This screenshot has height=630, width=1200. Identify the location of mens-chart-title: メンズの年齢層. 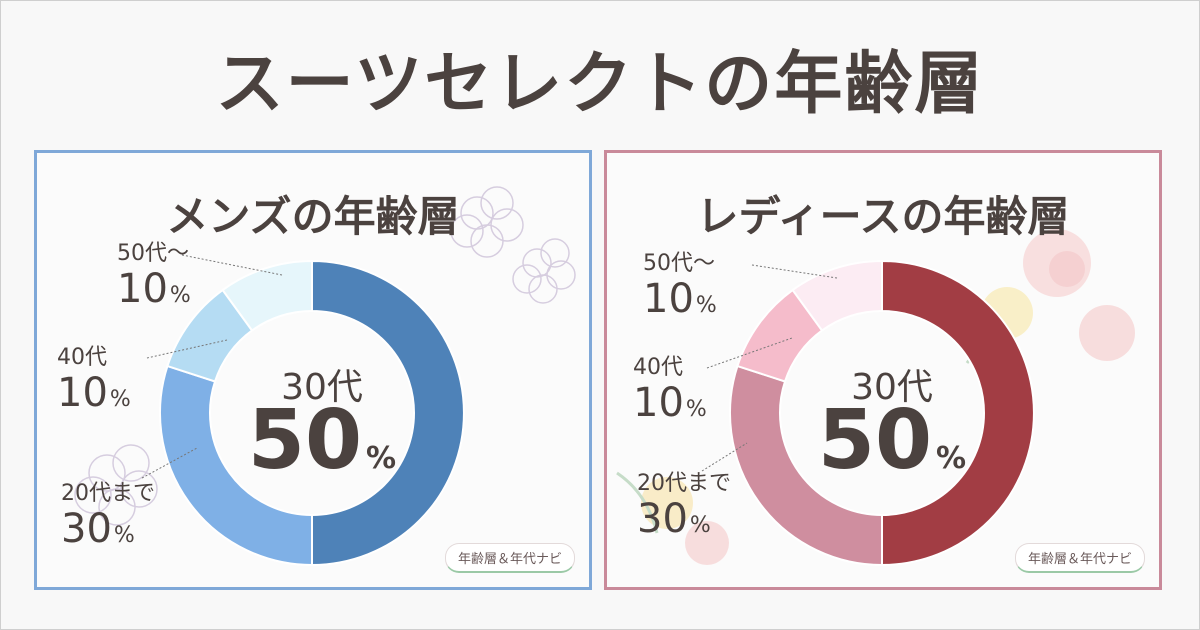
(313, 216).